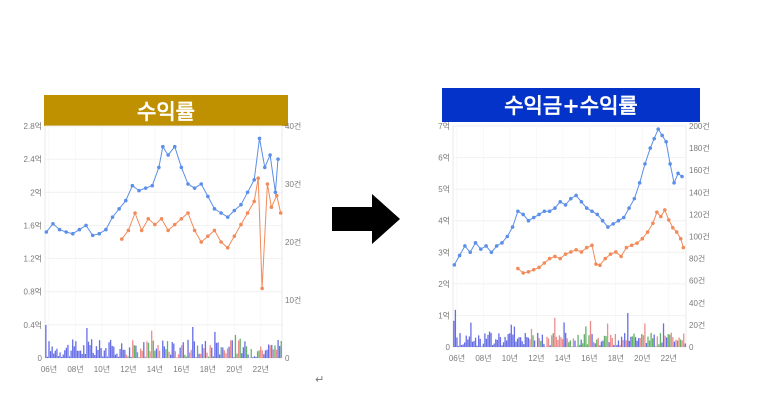 The height and width of the screenshot is (416, 759). I want to click on y-left-tick-label: 1.6억, so click(33, 225).